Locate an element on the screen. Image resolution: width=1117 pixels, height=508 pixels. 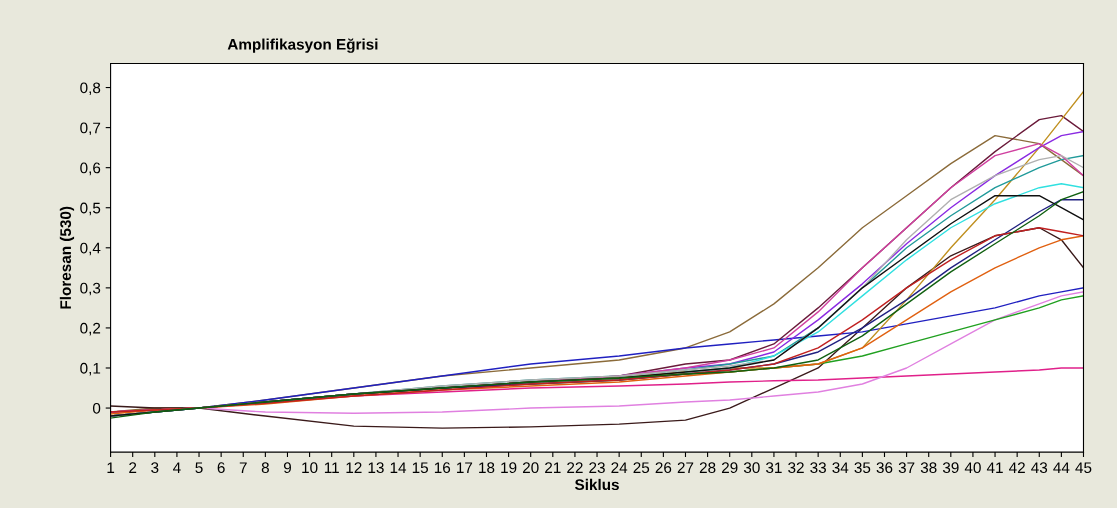
x-tick-label: 18 is located at coordinates (487, 468).